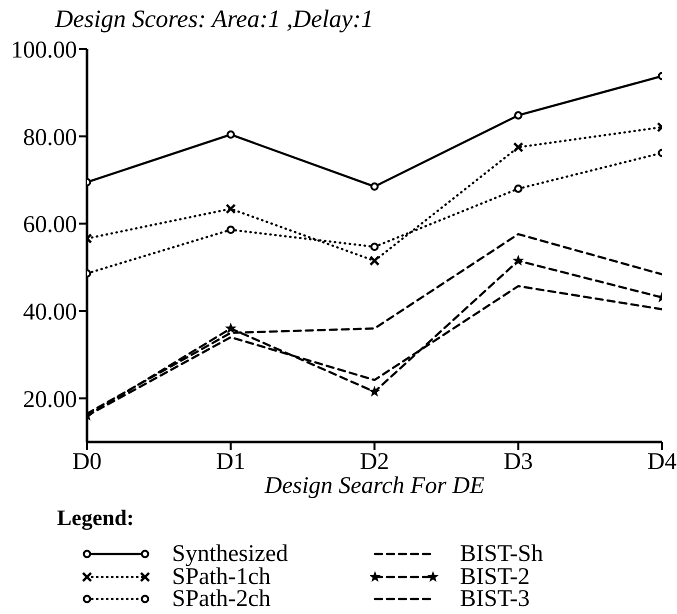 The width and height of the screenshot is (677, 614). Describe the element at coordinates (231, 462) in the screenshot. I see `x-tick-label: D1` at that location.